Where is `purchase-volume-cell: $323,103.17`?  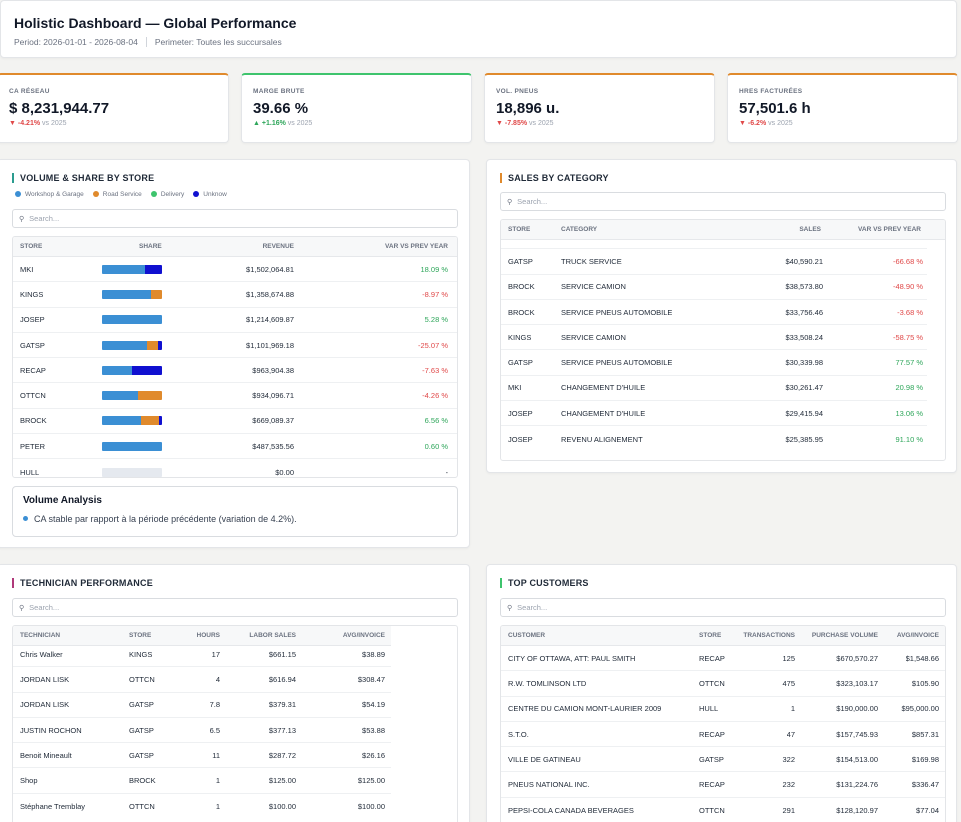 purchase-volume-cell: $323,103.17 is located at coordinates (857, 683).